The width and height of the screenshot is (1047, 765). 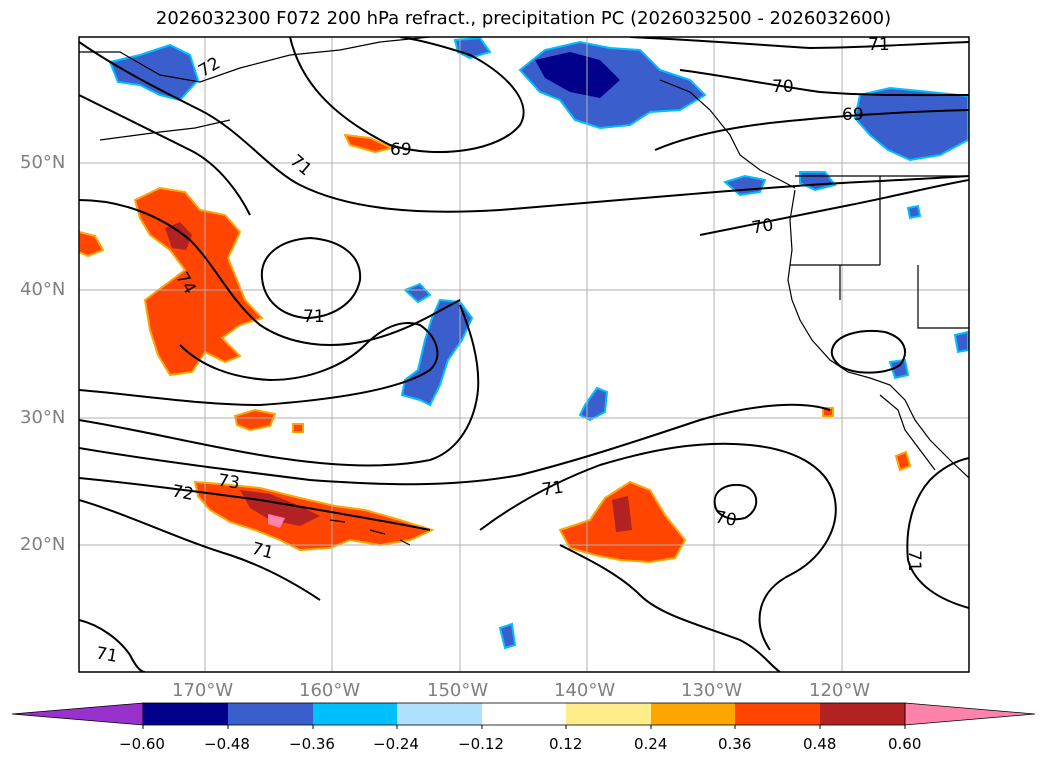 What do you see at coordinates (276, 521) in the screenshot?
I see `precip-max-band` at bounding box center [276, 521].